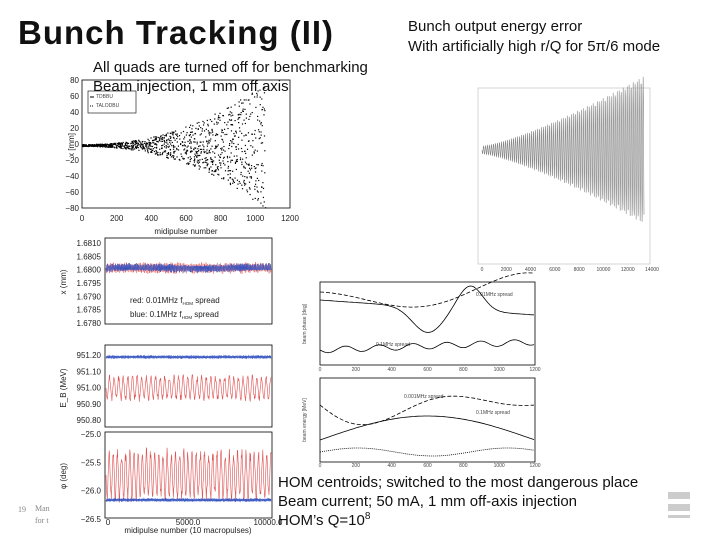 The image size is (720, 540). I want to click on y-tick-label: −40, so click(72, 176).